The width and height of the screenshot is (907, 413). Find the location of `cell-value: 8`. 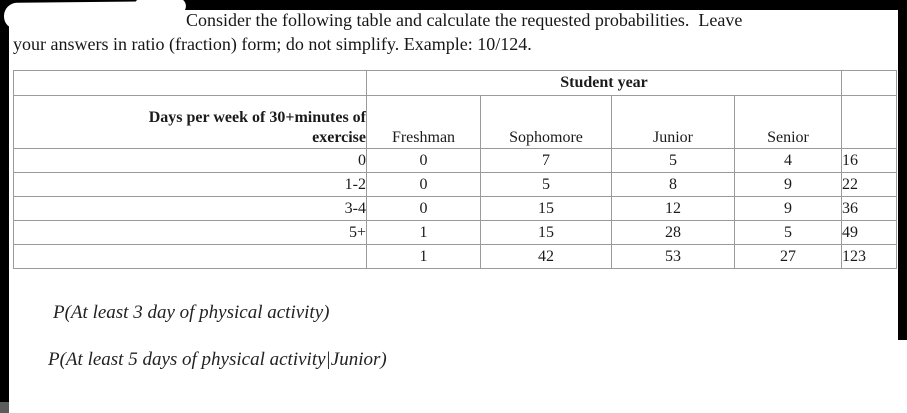

cell-value: 8 is located at coordinates (673, 184).